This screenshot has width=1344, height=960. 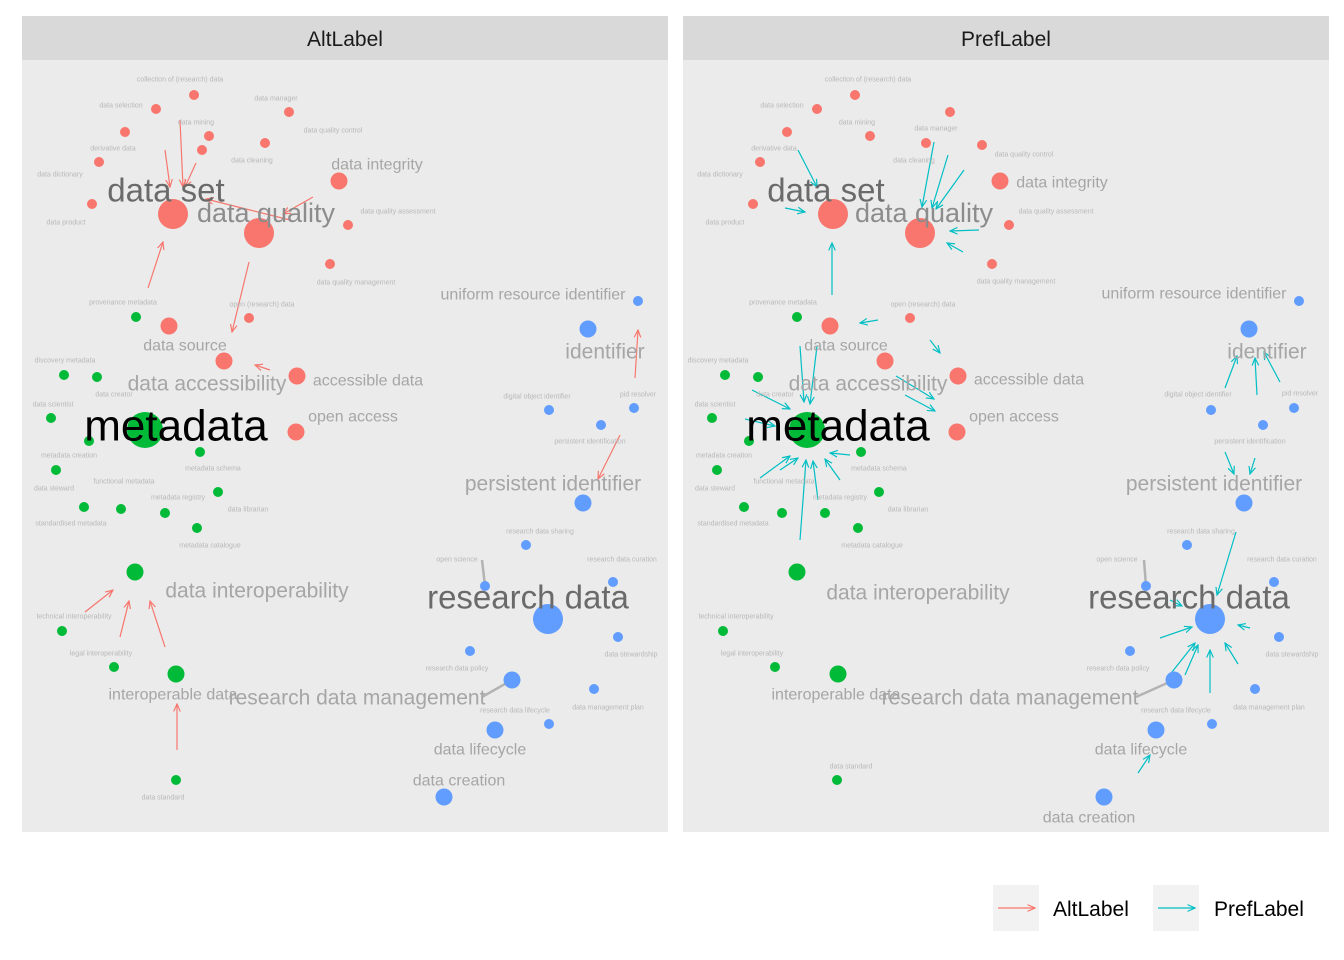 I want to click on node-label: standardised metadata, so click(x=70, y=524).